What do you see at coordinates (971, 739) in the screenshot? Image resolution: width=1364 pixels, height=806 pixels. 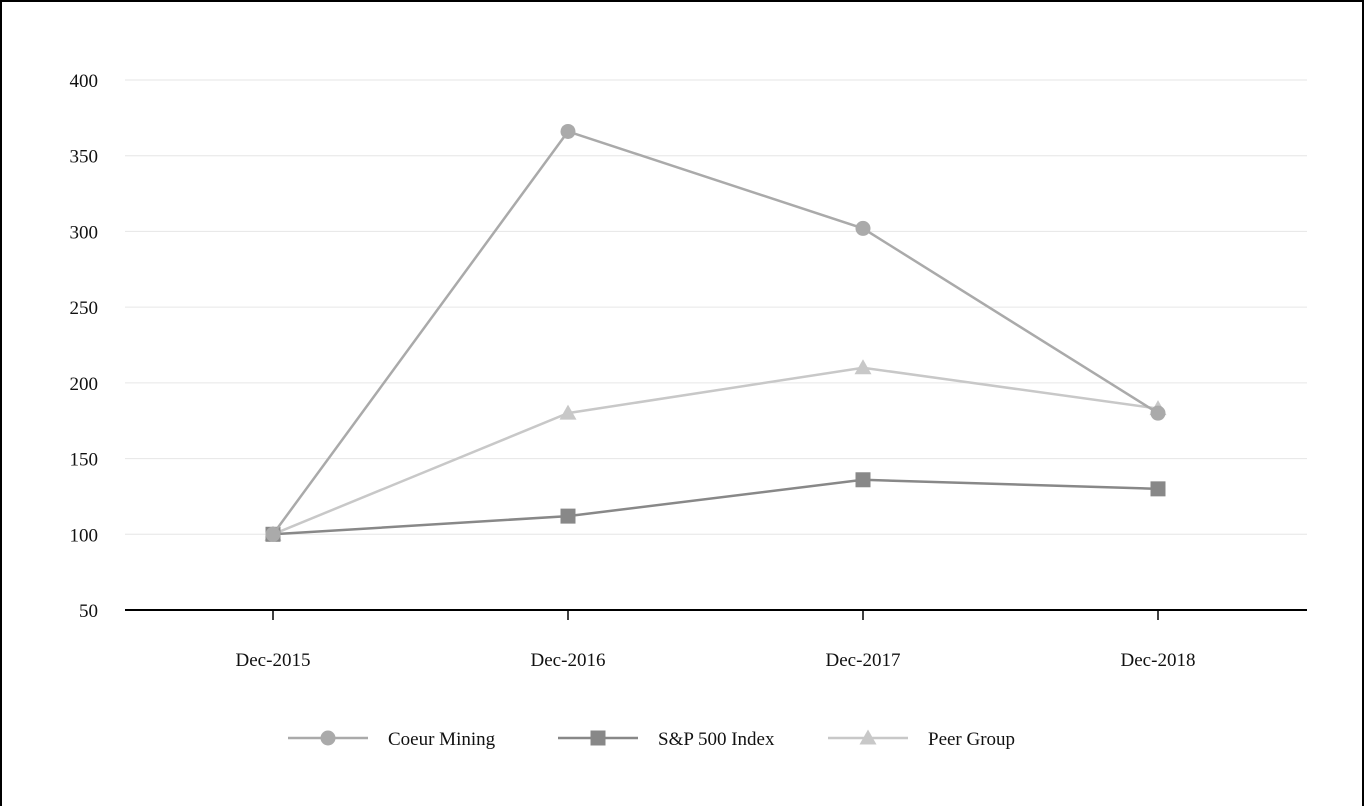 I see `legend-label: Peer Group` at bounding box center [971, 739].